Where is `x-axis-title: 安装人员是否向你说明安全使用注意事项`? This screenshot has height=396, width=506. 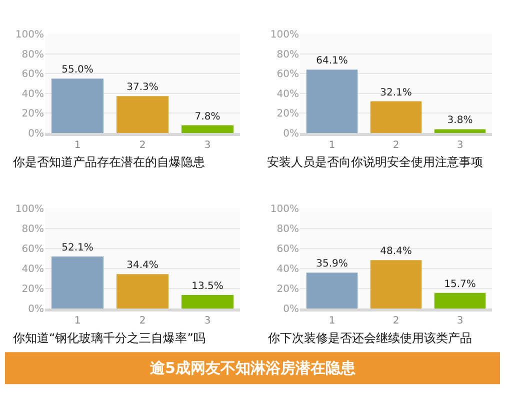 x-axis-title: 安装人员是否向你说明安全使用注意事项 is located at coordinates (375, 162).